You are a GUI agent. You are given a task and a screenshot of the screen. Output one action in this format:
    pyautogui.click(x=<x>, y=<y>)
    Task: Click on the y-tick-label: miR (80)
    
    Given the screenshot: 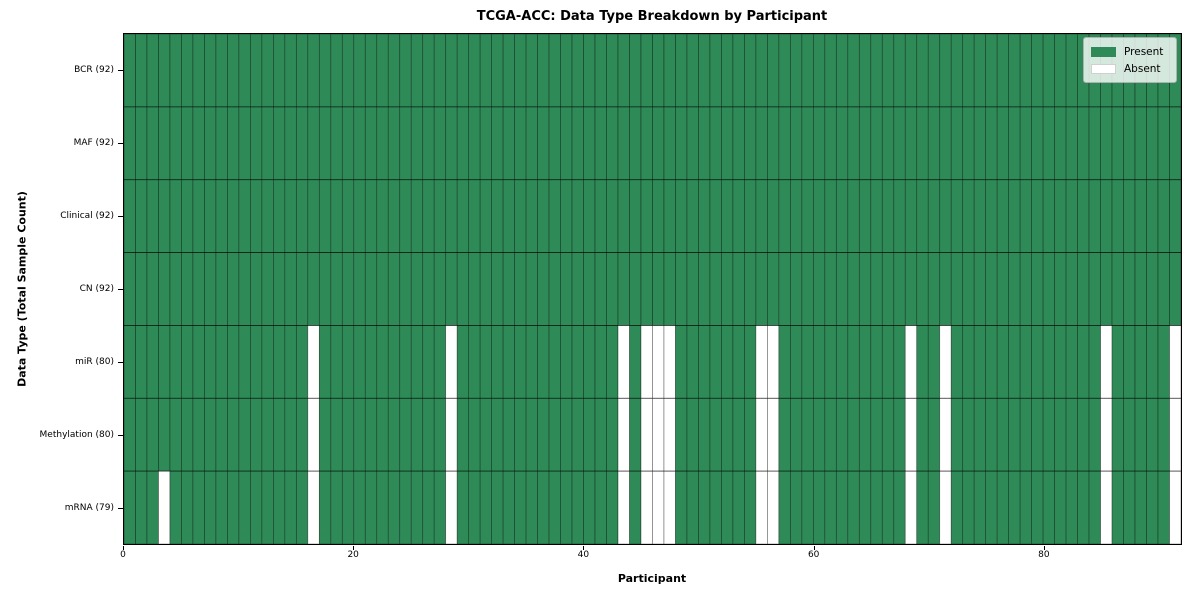 What is the action you would take?
    pyautogui.click(x=94, y=362)
    